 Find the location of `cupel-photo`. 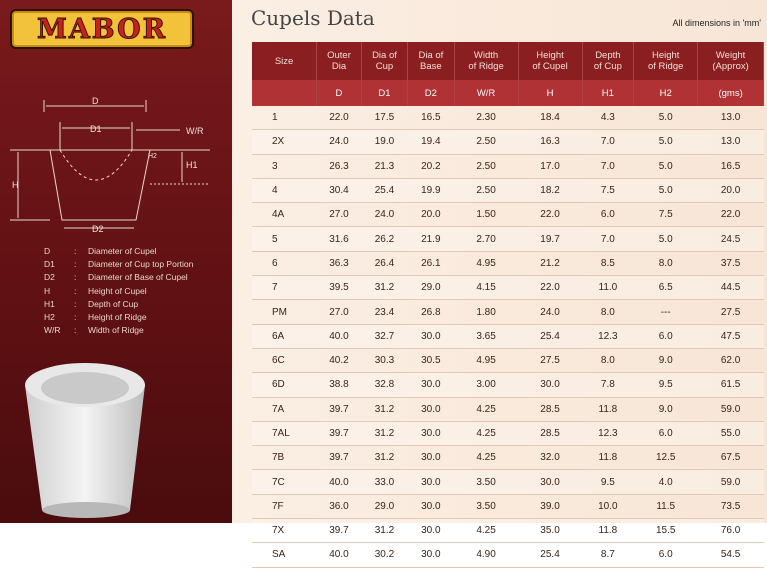

cupel-photo is located at coordinates (85, 440).